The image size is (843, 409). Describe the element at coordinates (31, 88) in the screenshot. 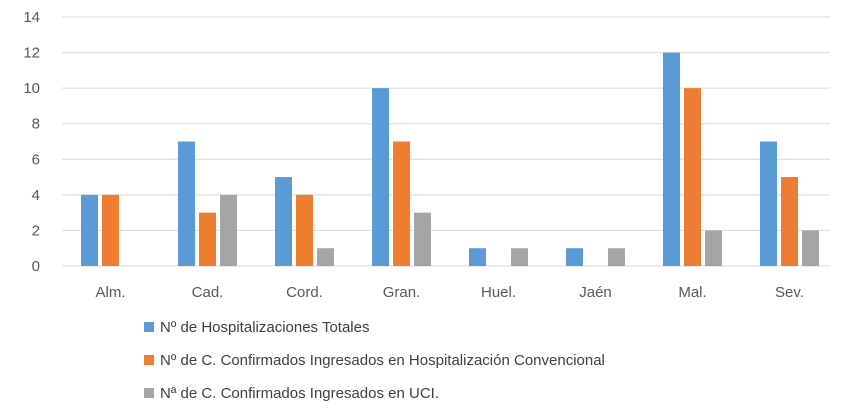

I see `y-tick-label: 10` at that location.